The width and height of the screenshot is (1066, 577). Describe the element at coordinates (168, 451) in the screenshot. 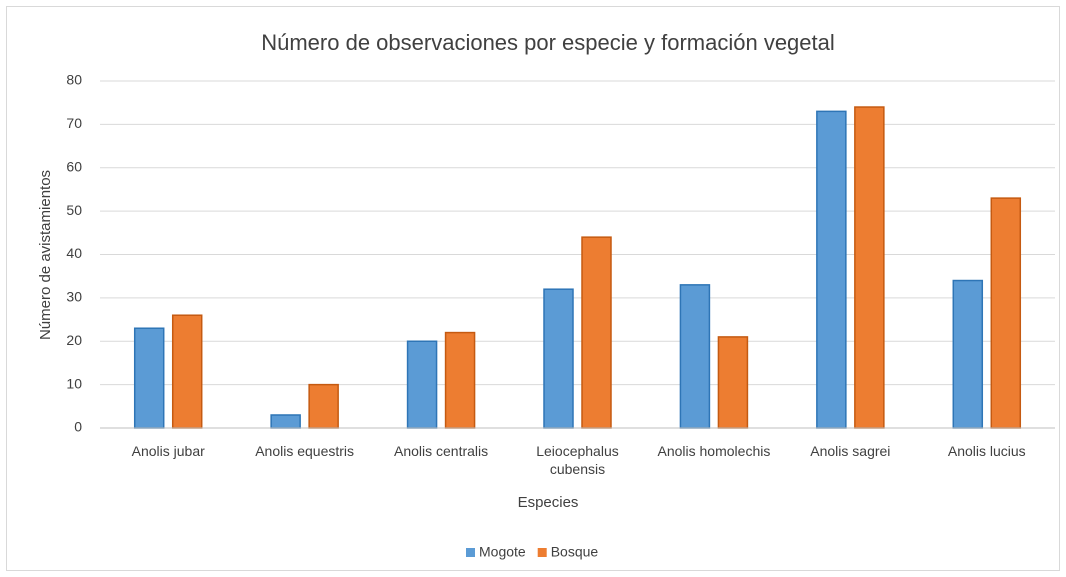

I see `x-tick-label: Anolis jubar` at that location.